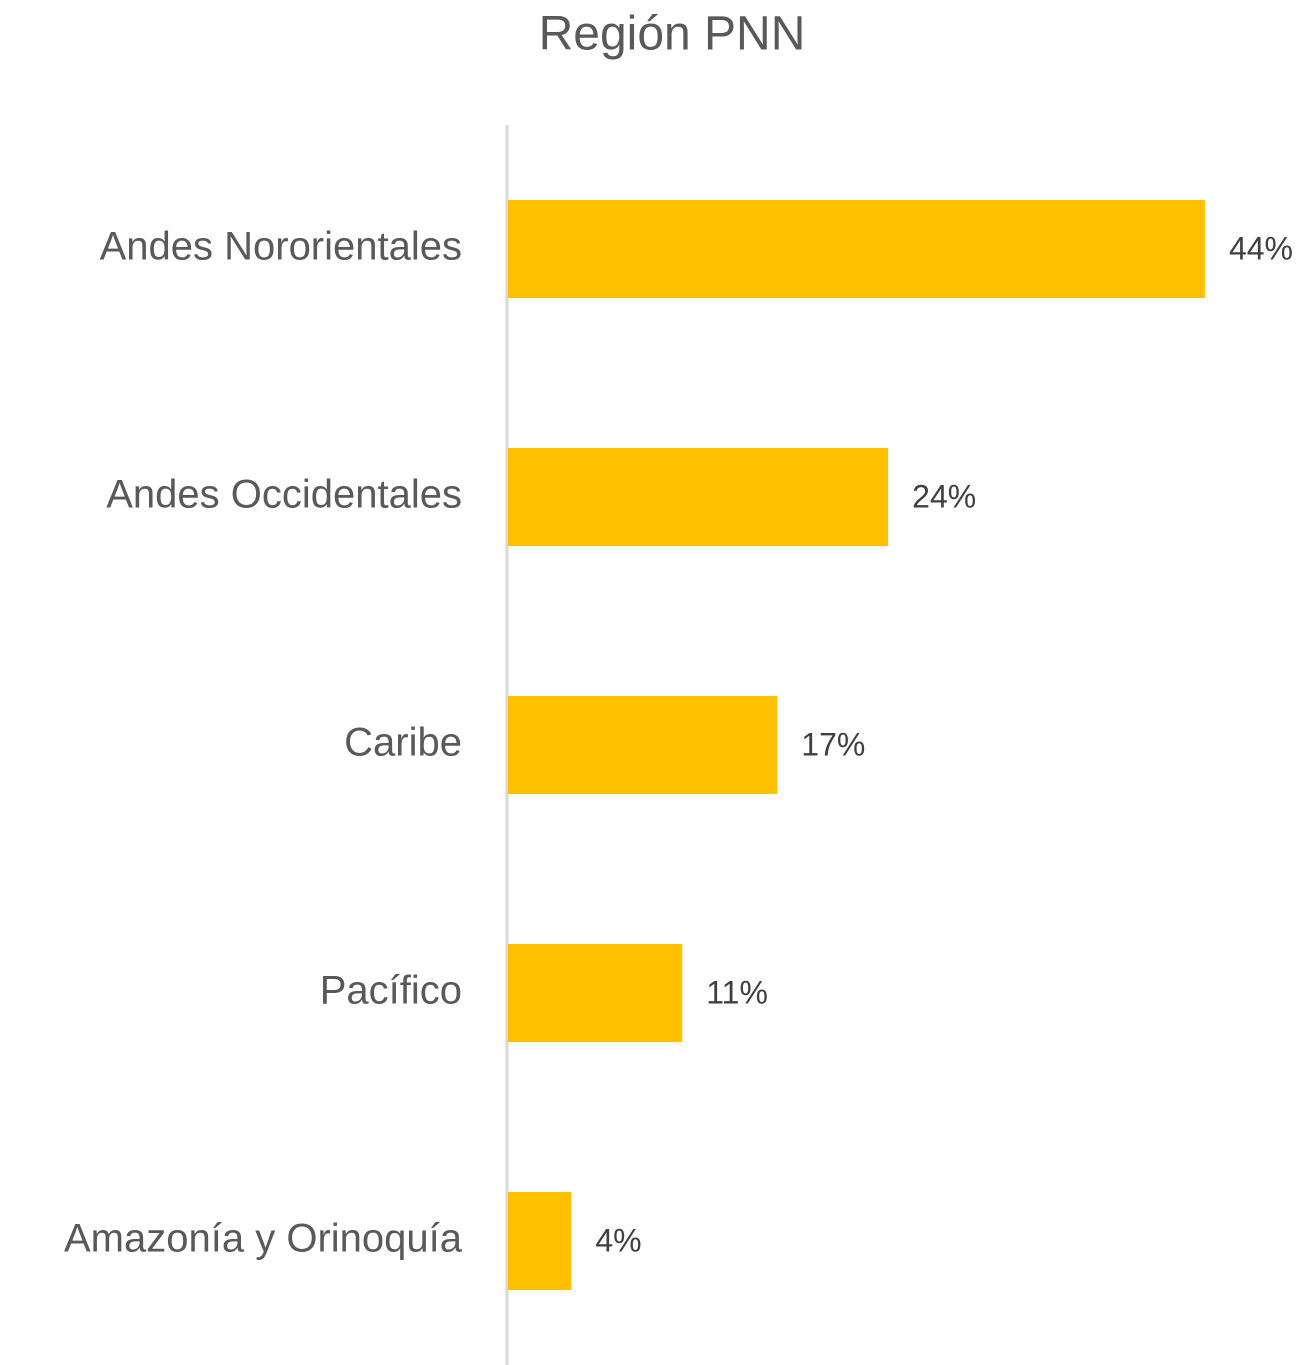  I want to click on data-label: 4%, so click(618, 1240).